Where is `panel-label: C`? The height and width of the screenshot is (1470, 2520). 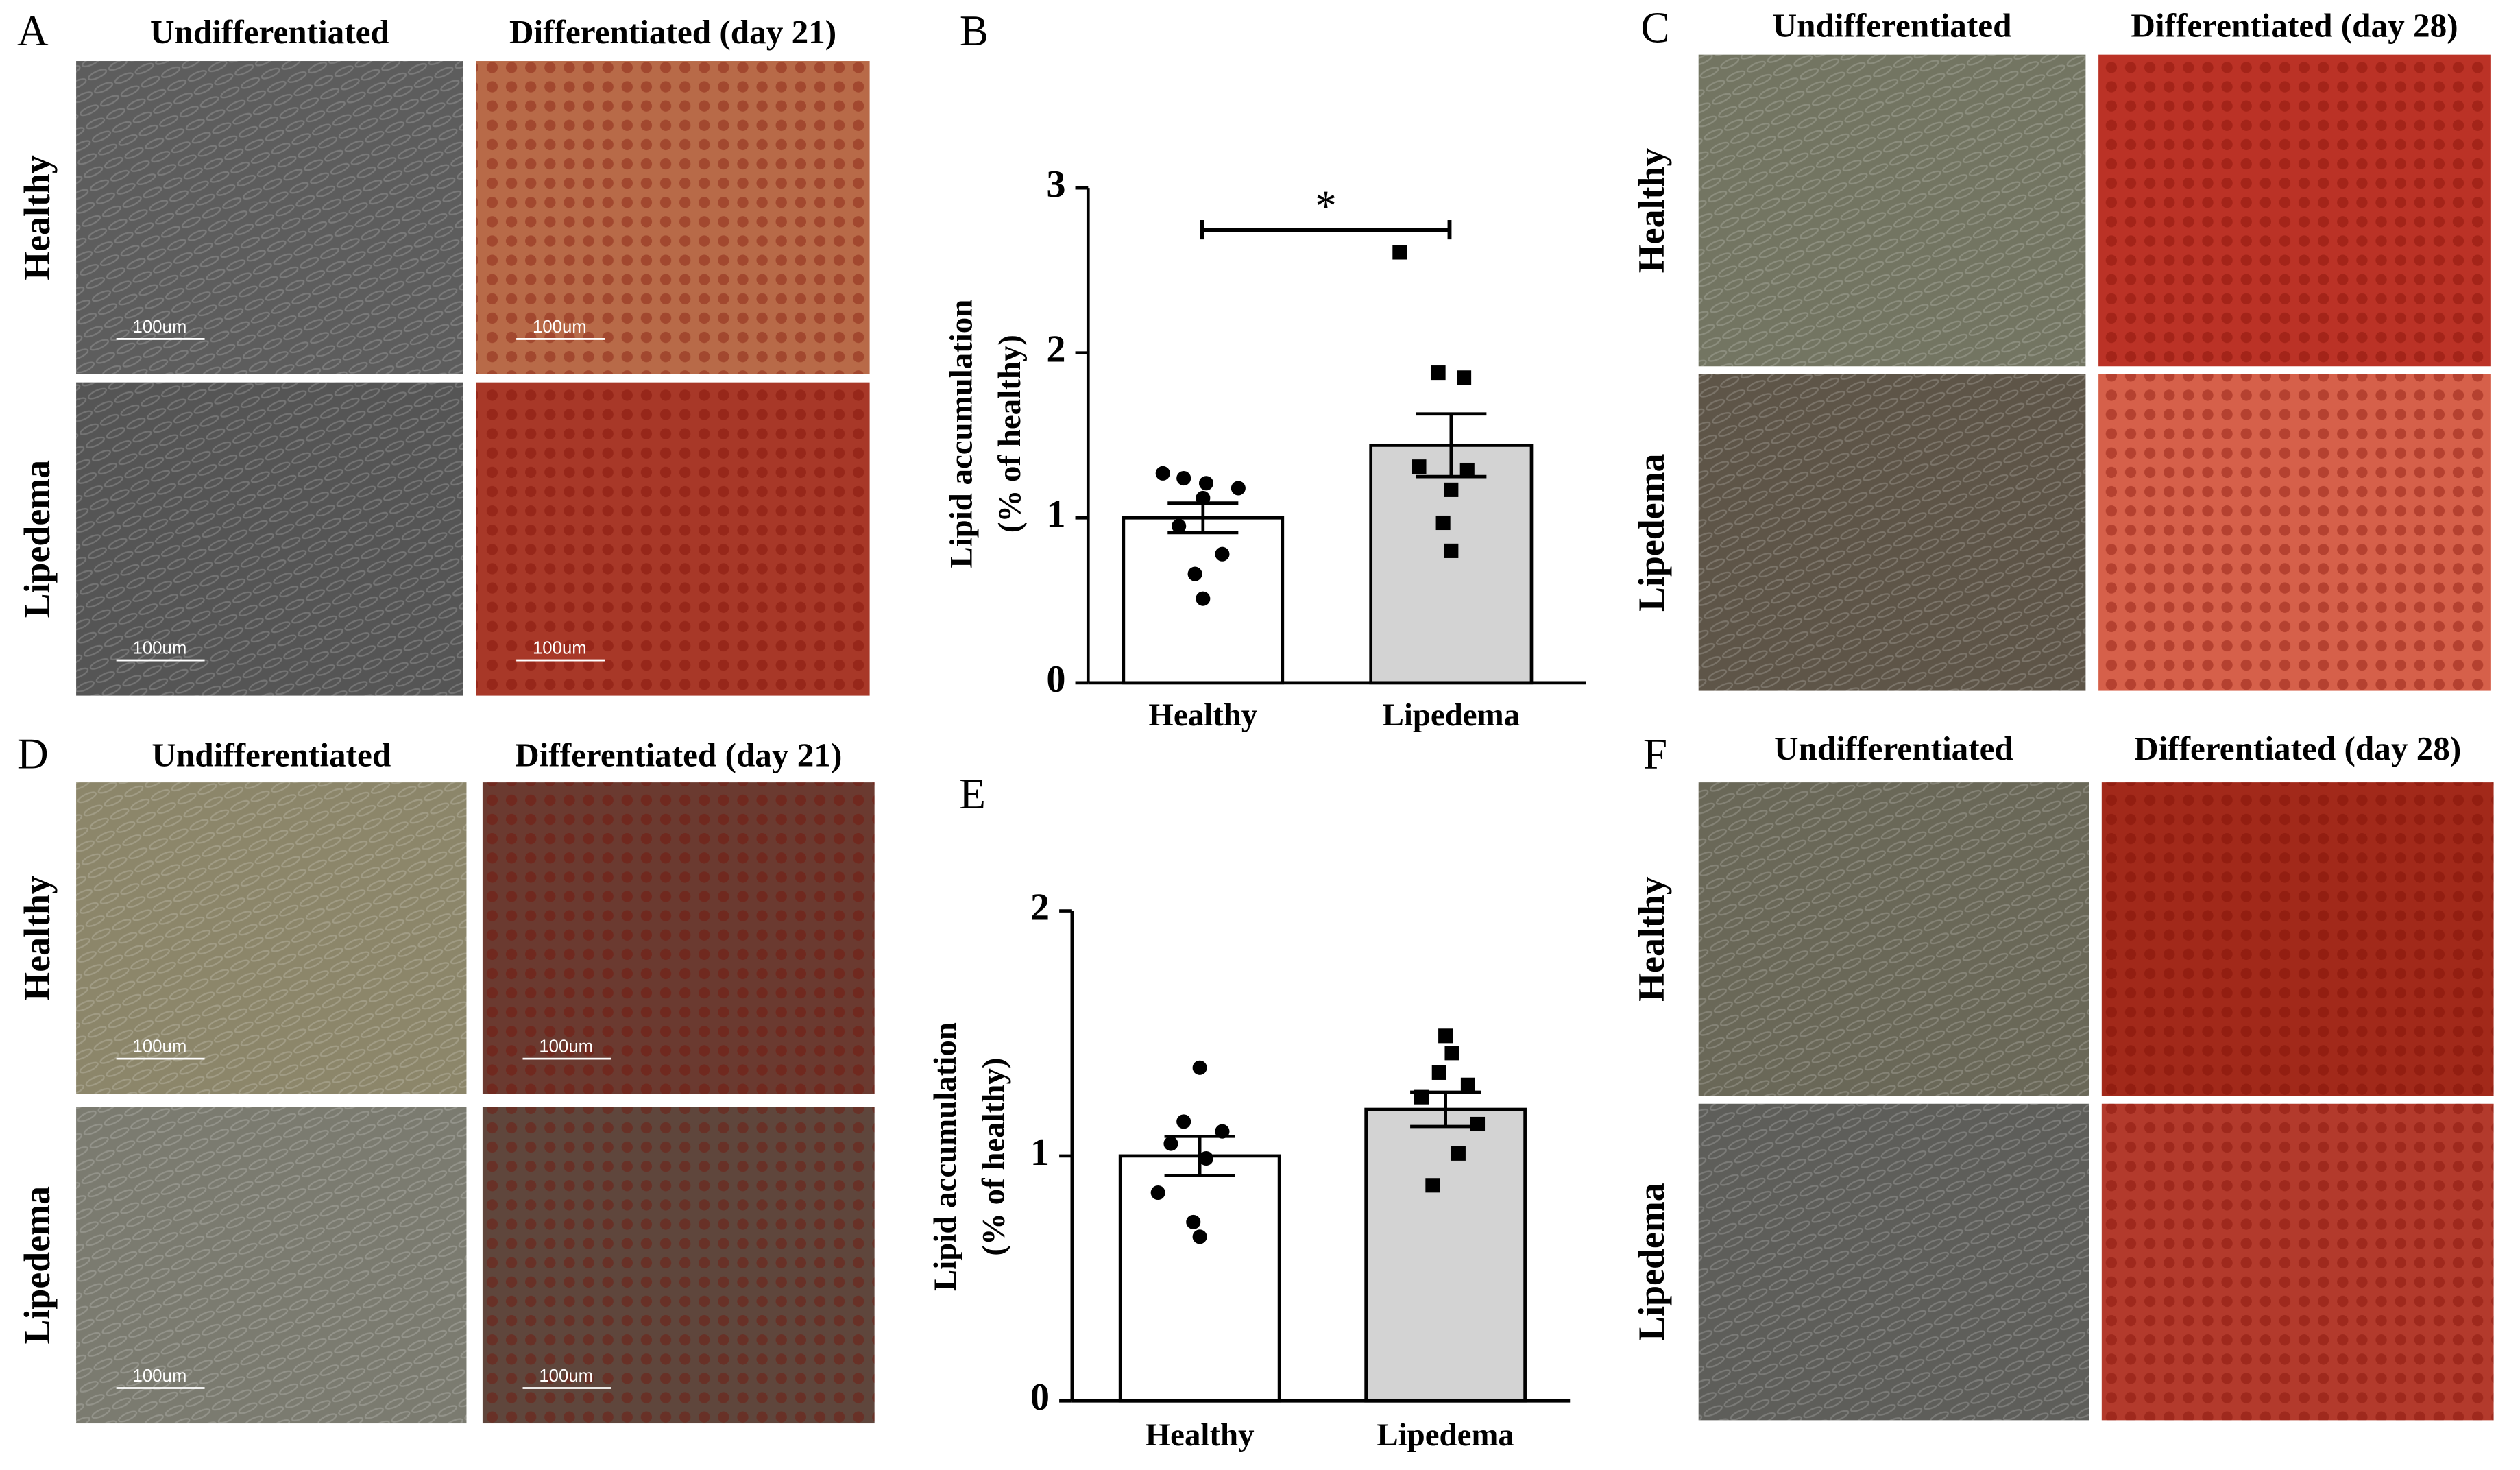
panel-label: C is located at coordinates (1654, 27).